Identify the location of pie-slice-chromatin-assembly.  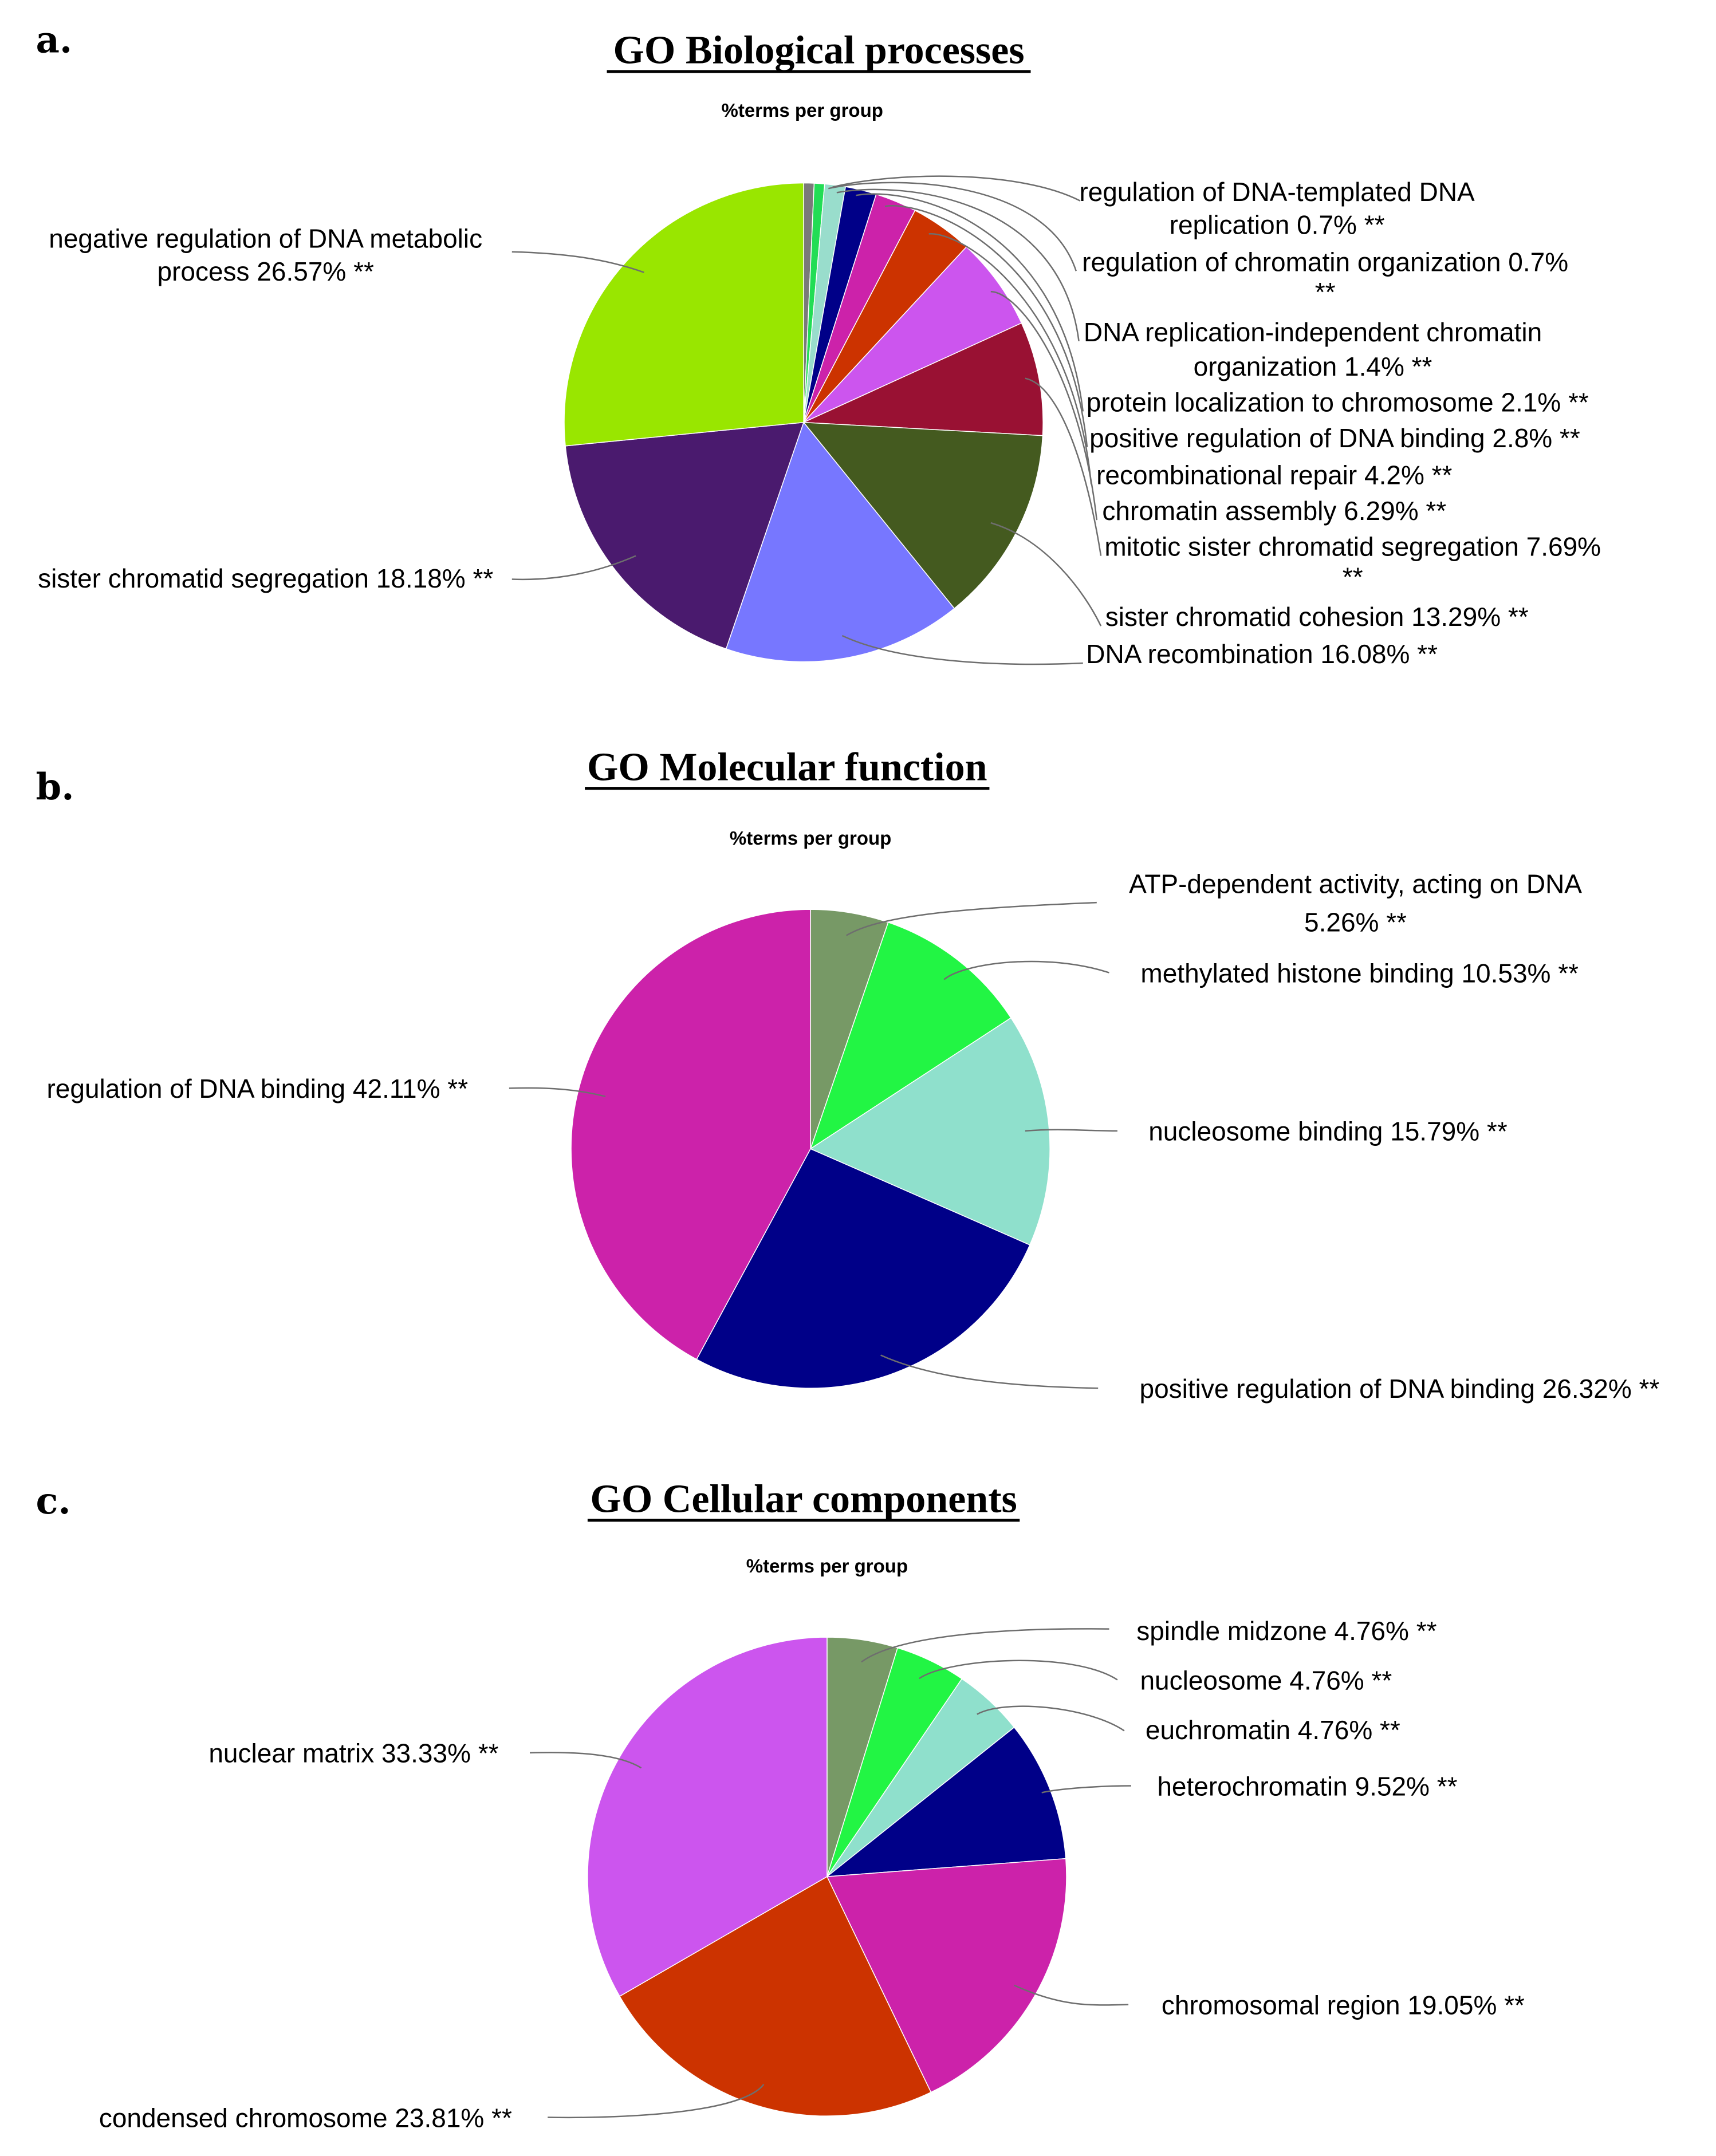
(912, 334).